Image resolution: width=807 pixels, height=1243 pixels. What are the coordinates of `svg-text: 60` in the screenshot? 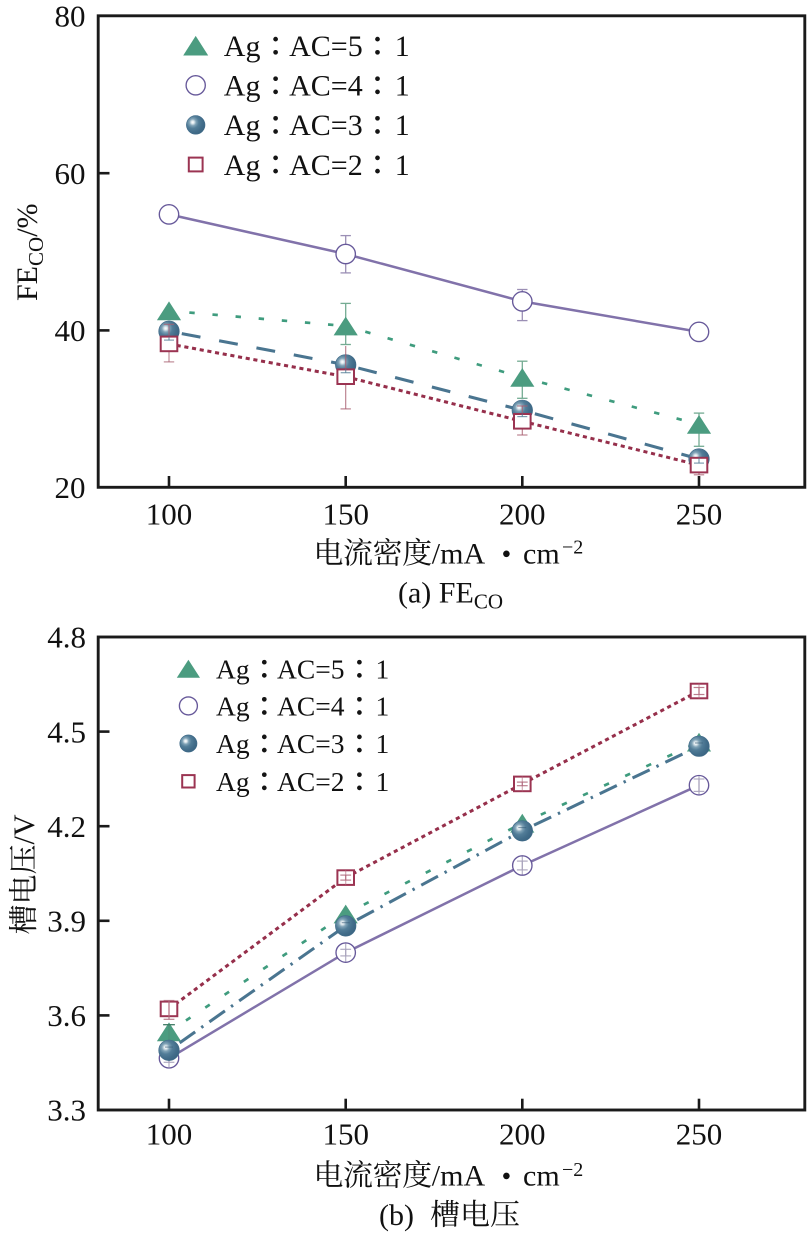 It's located at (70, 173).